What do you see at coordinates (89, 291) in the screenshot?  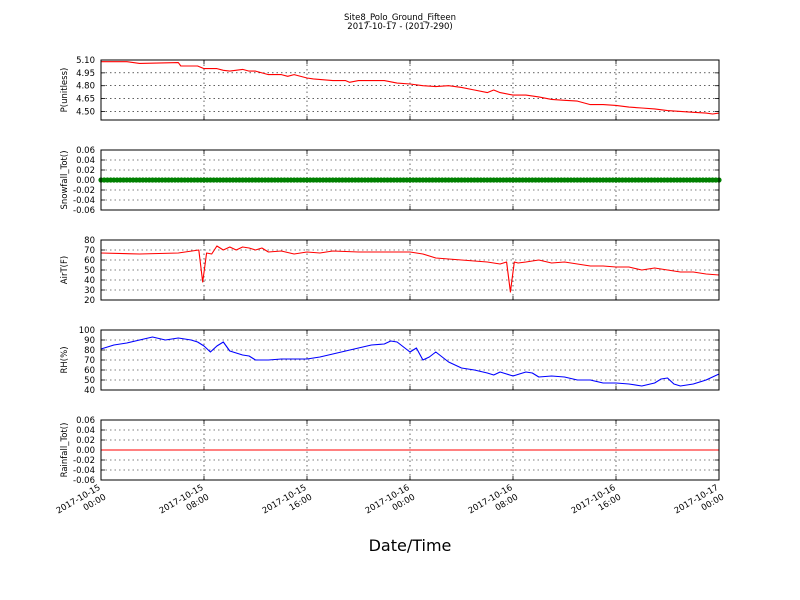 I see `y-tick-label: 30` at bounding box center [89, 291].